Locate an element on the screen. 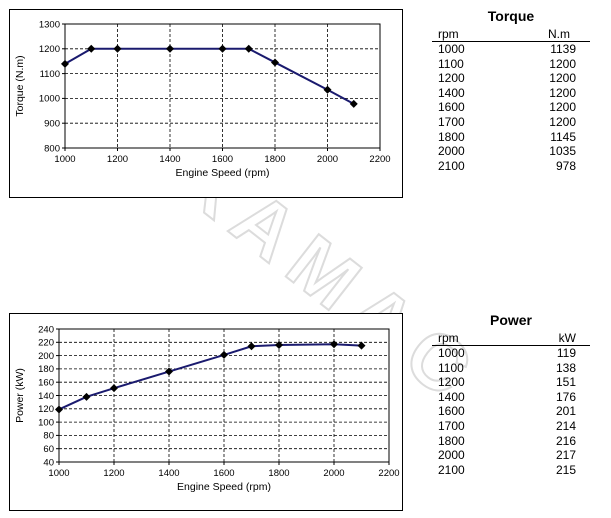  power-chart-xtick-label: 1200 is located at coordinates (113, 473).